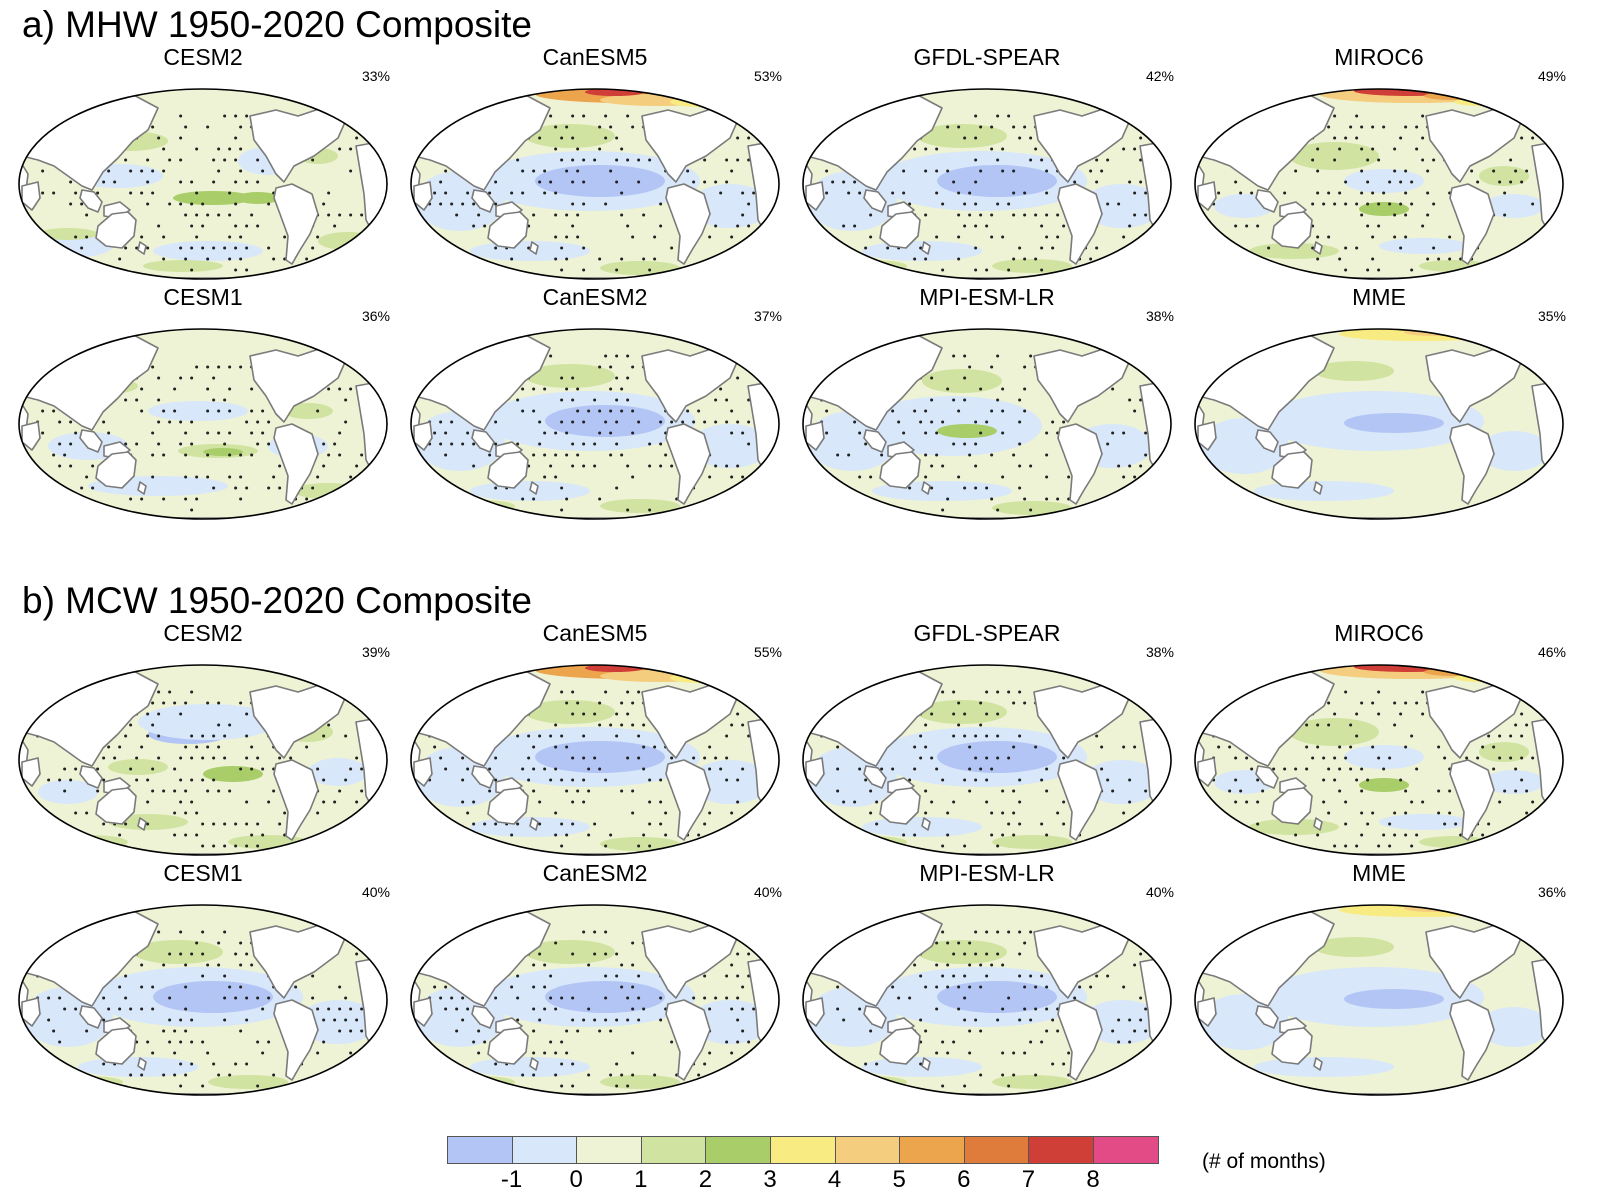  I want to click on significance-percent: 38%, so click(1159, 652).